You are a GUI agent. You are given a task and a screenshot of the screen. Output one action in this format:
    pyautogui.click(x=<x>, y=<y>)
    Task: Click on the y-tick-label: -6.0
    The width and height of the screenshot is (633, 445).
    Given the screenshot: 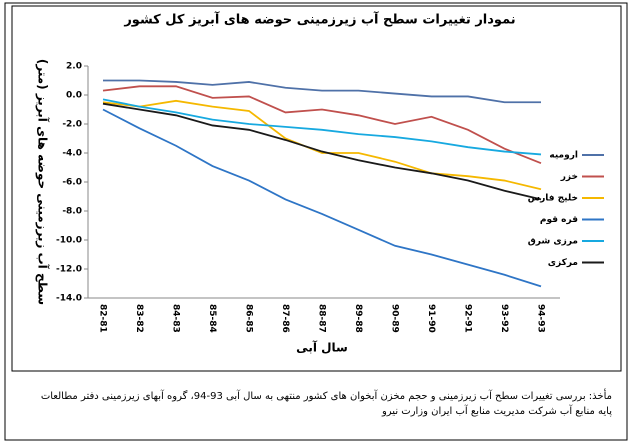 What is the action you would take?
    pyautogui.click(x=72, y=183)
    